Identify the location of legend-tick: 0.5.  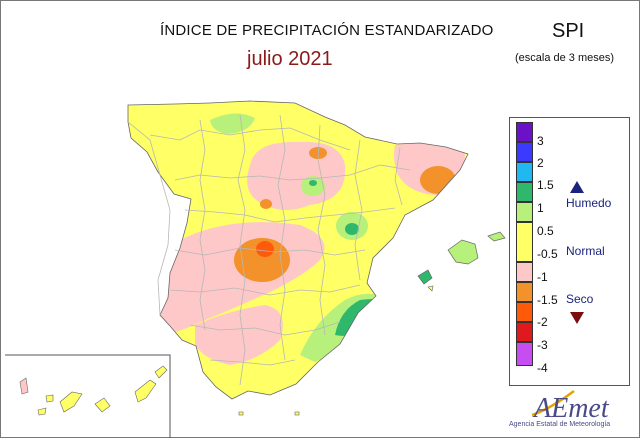
(545, 231).